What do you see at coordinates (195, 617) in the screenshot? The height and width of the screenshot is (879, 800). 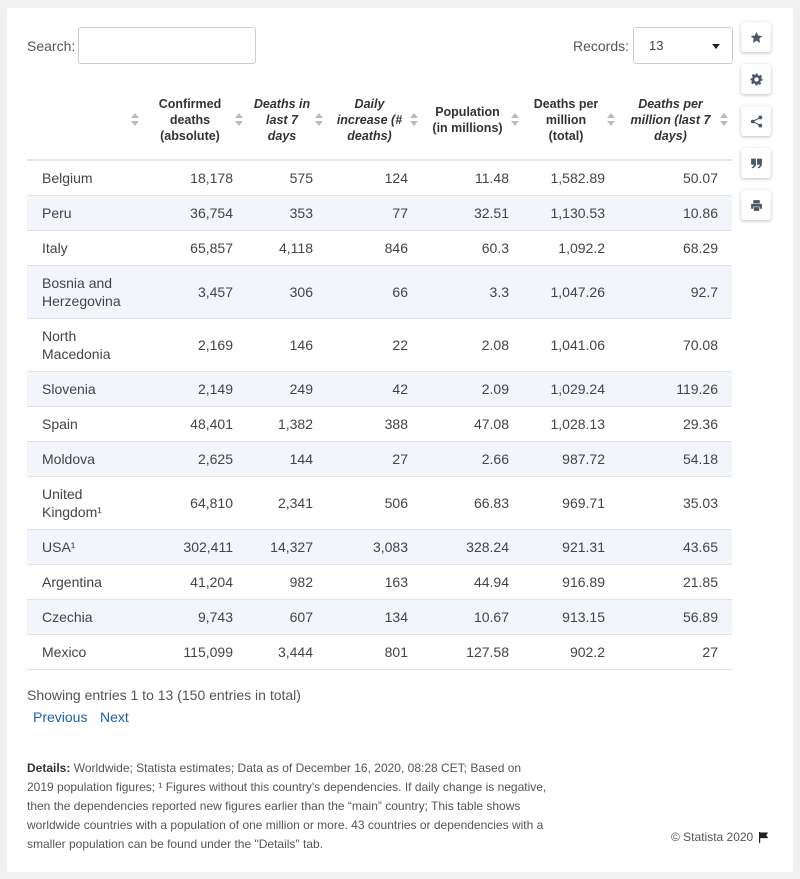 I see `cell-confirmed-deaths: 9,743` at bounding box center [195, 617].